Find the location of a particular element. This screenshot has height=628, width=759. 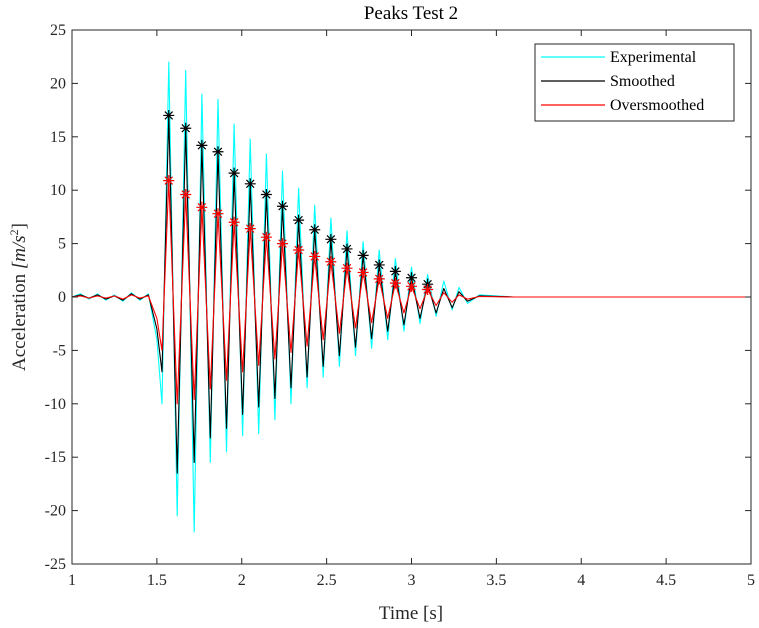

x-tick-label: 4.5 is located at coordinates (666, 580).